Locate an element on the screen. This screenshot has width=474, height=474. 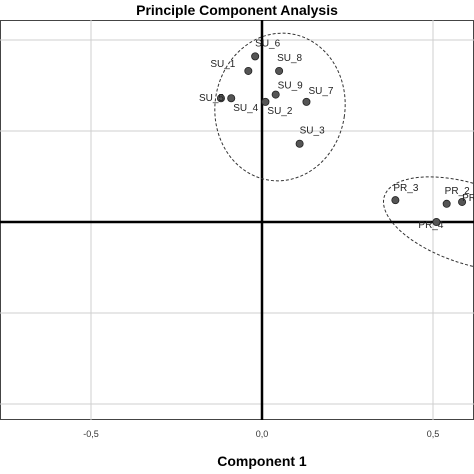
data-point-label: PR_3 is located at coordinates (405, 188).